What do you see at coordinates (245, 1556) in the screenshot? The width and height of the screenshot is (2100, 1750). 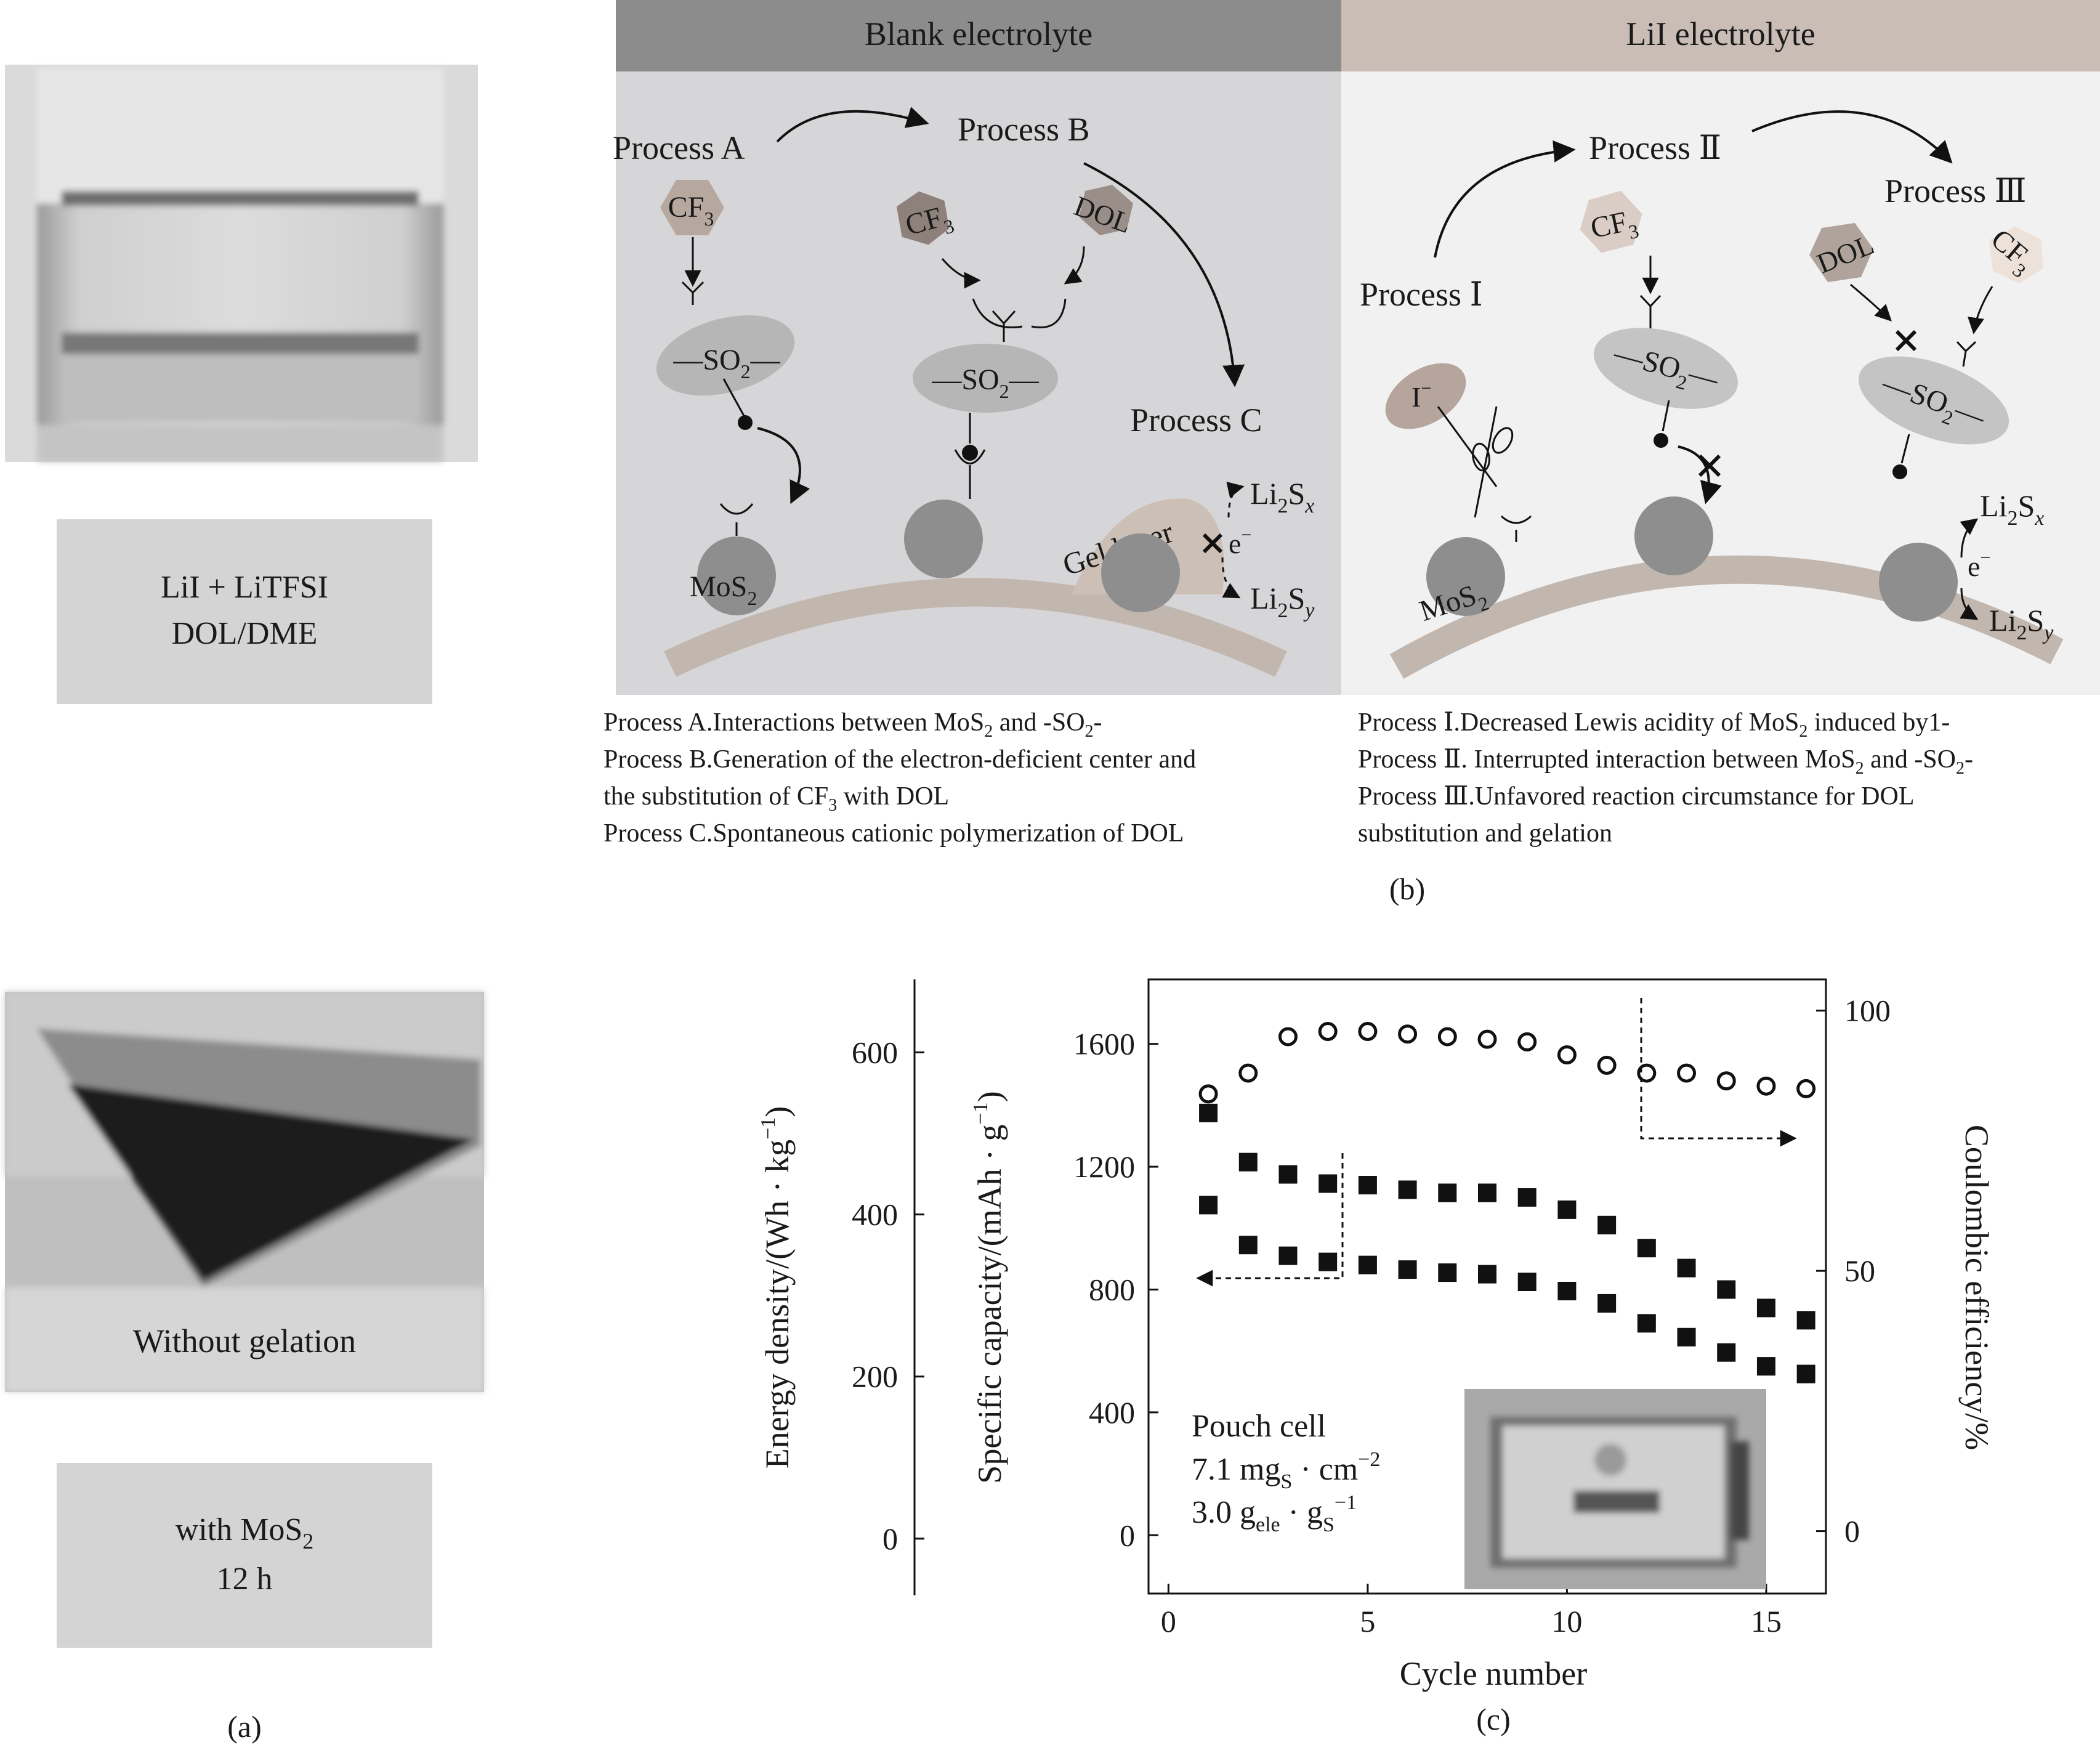 I see `condition-caption-box` at bounding box center [245, 1556].